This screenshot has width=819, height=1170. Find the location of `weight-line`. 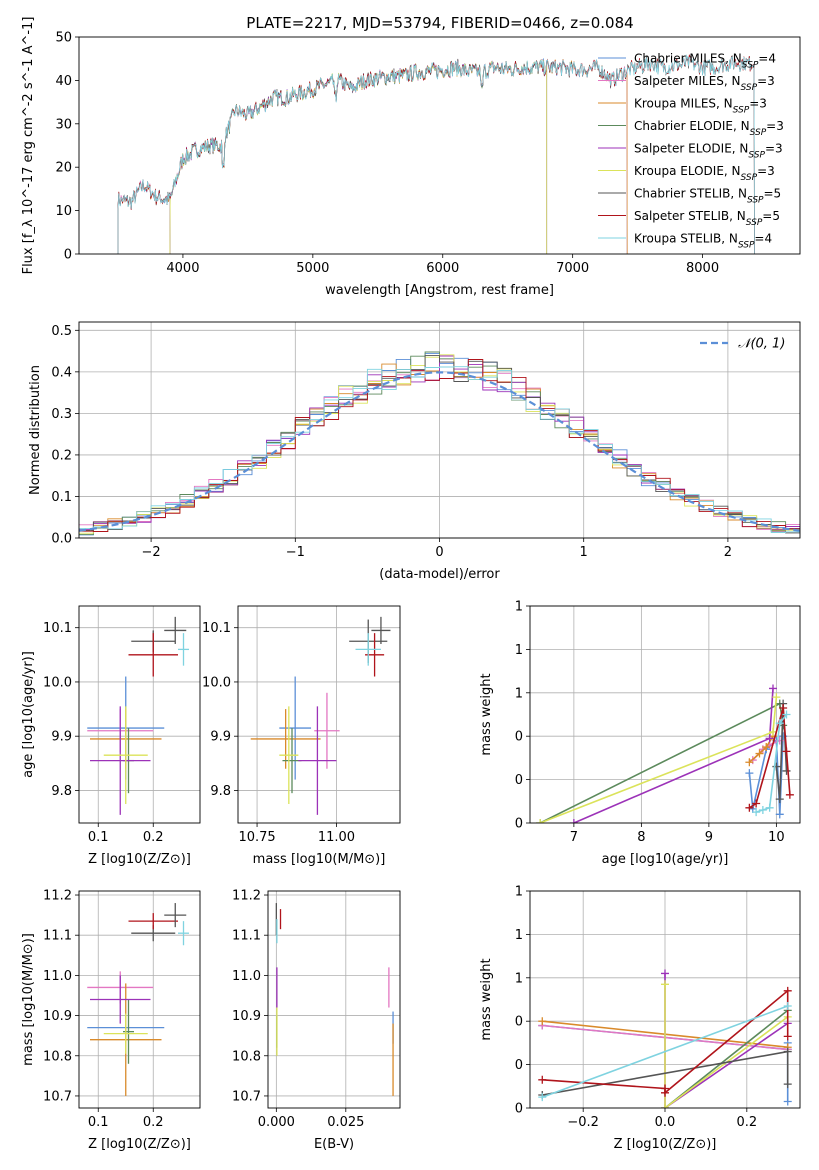

weight-line is located at coordinates (726, 1046).